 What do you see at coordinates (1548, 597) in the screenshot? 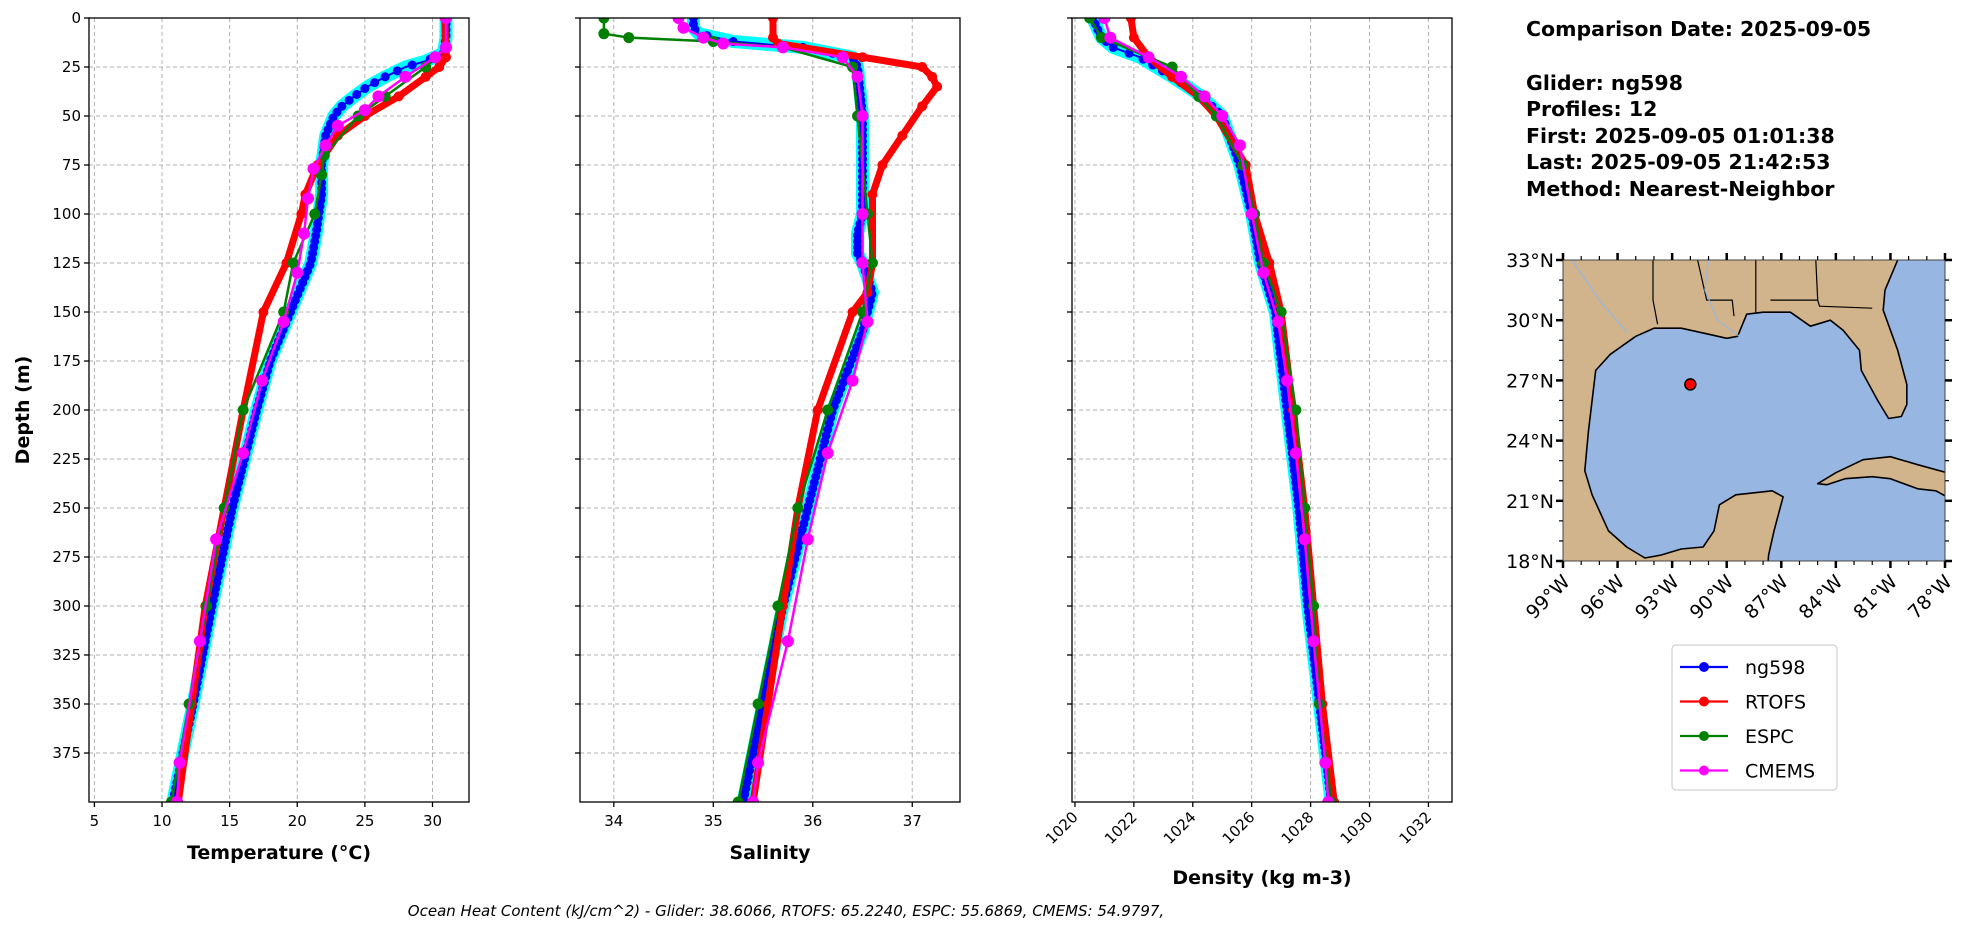
I see `lon-tick-label: 99°W` at bounding box center [1548, 597].